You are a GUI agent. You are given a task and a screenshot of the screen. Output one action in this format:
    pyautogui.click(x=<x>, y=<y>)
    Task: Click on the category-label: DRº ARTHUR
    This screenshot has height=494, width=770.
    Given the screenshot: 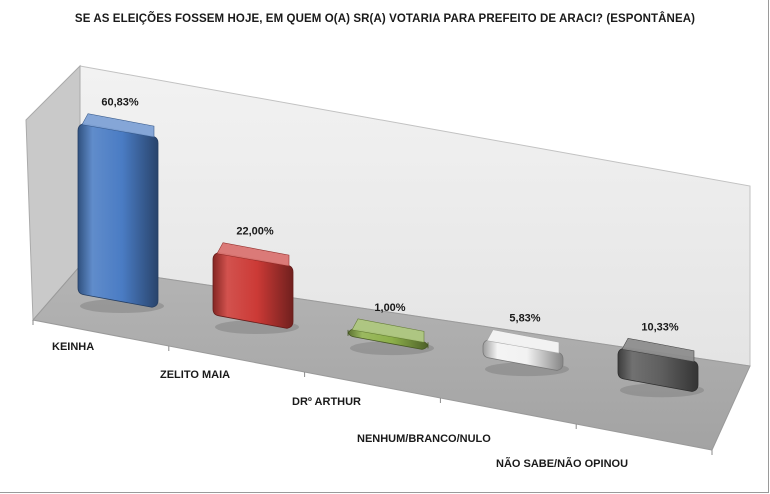 What is the action you would take?
    pyautogui.click(x=326, y=402)
    